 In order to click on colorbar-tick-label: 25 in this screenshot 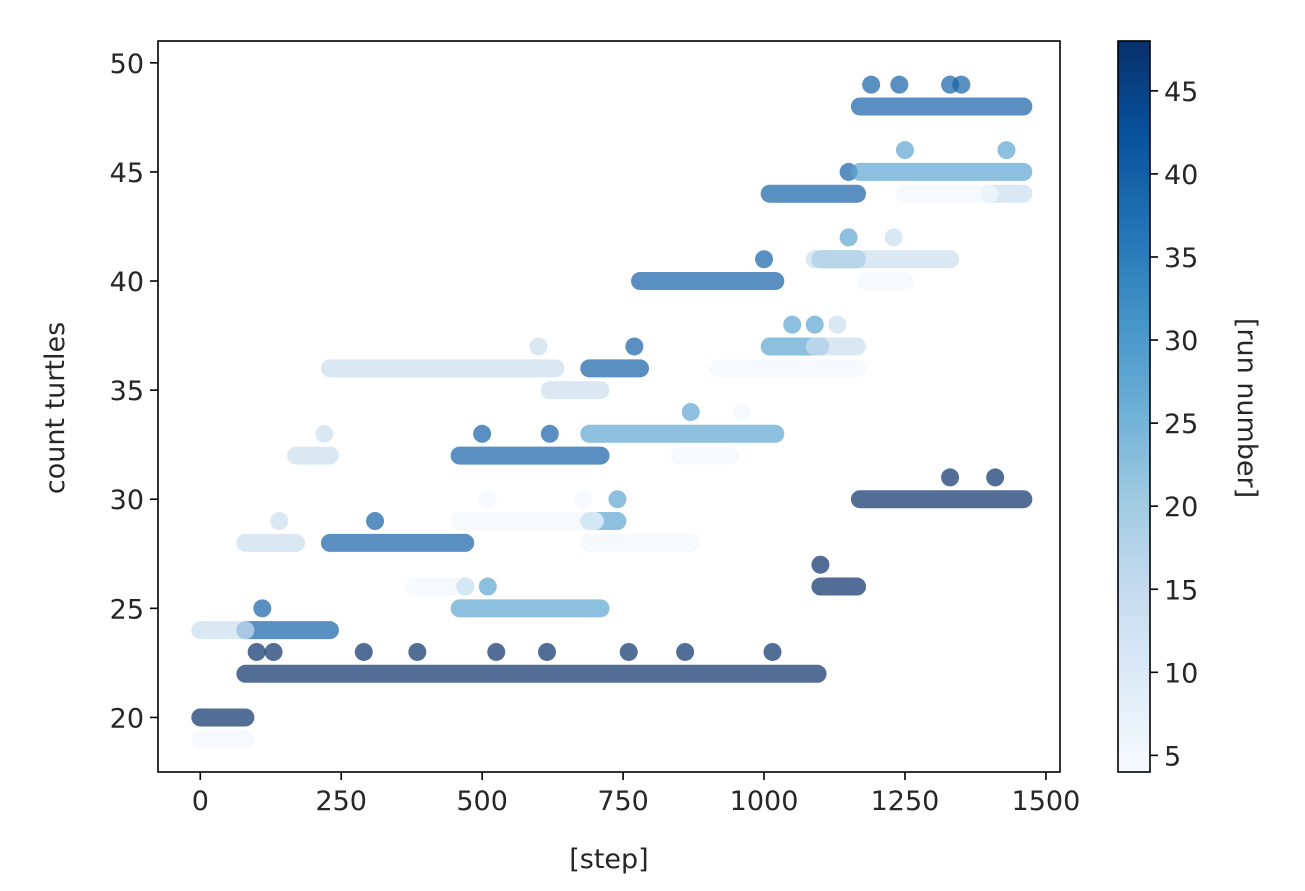, I will do `click(1181, 424)`.